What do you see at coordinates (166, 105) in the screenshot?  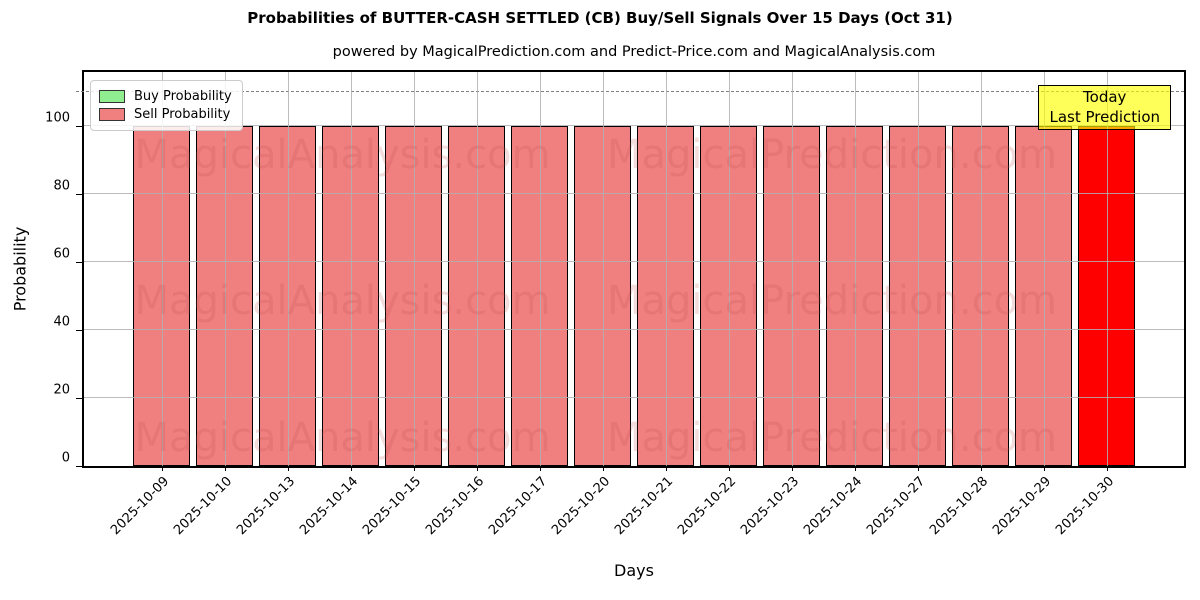 I see `legend: Buy Probability Sell Probability` at bounding box center [166, 105].